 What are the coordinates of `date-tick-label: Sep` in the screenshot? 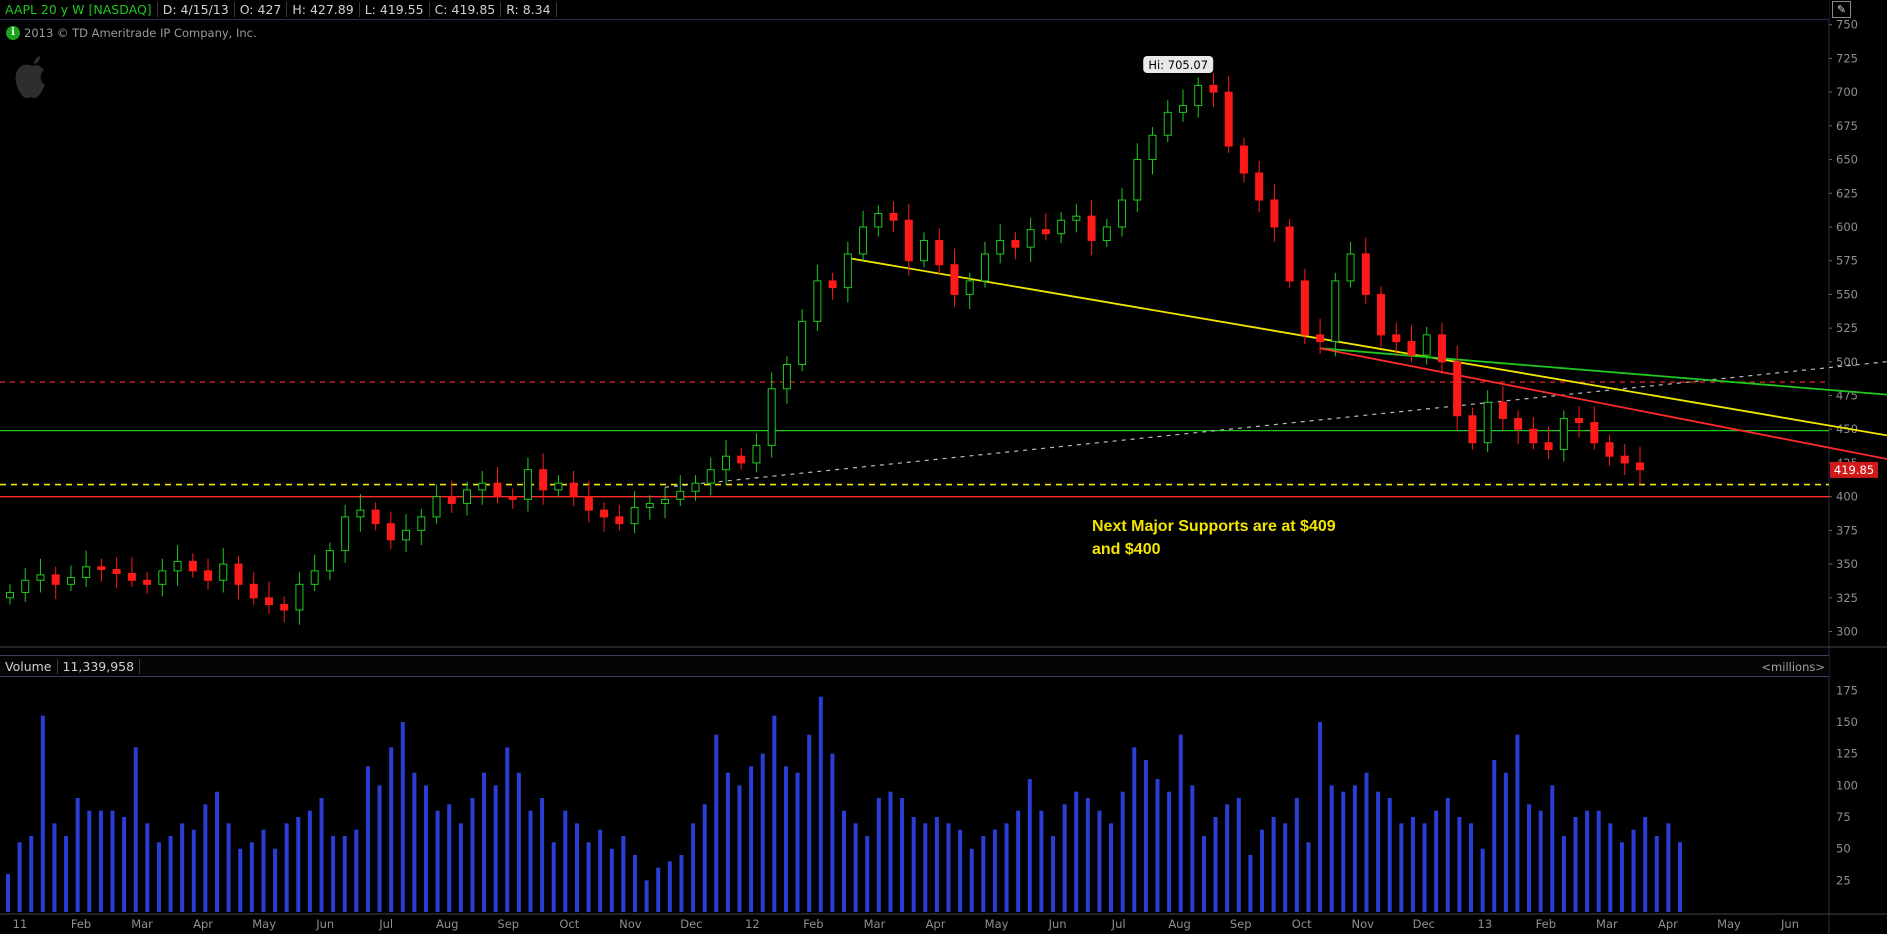 It's located at (1241, 924).